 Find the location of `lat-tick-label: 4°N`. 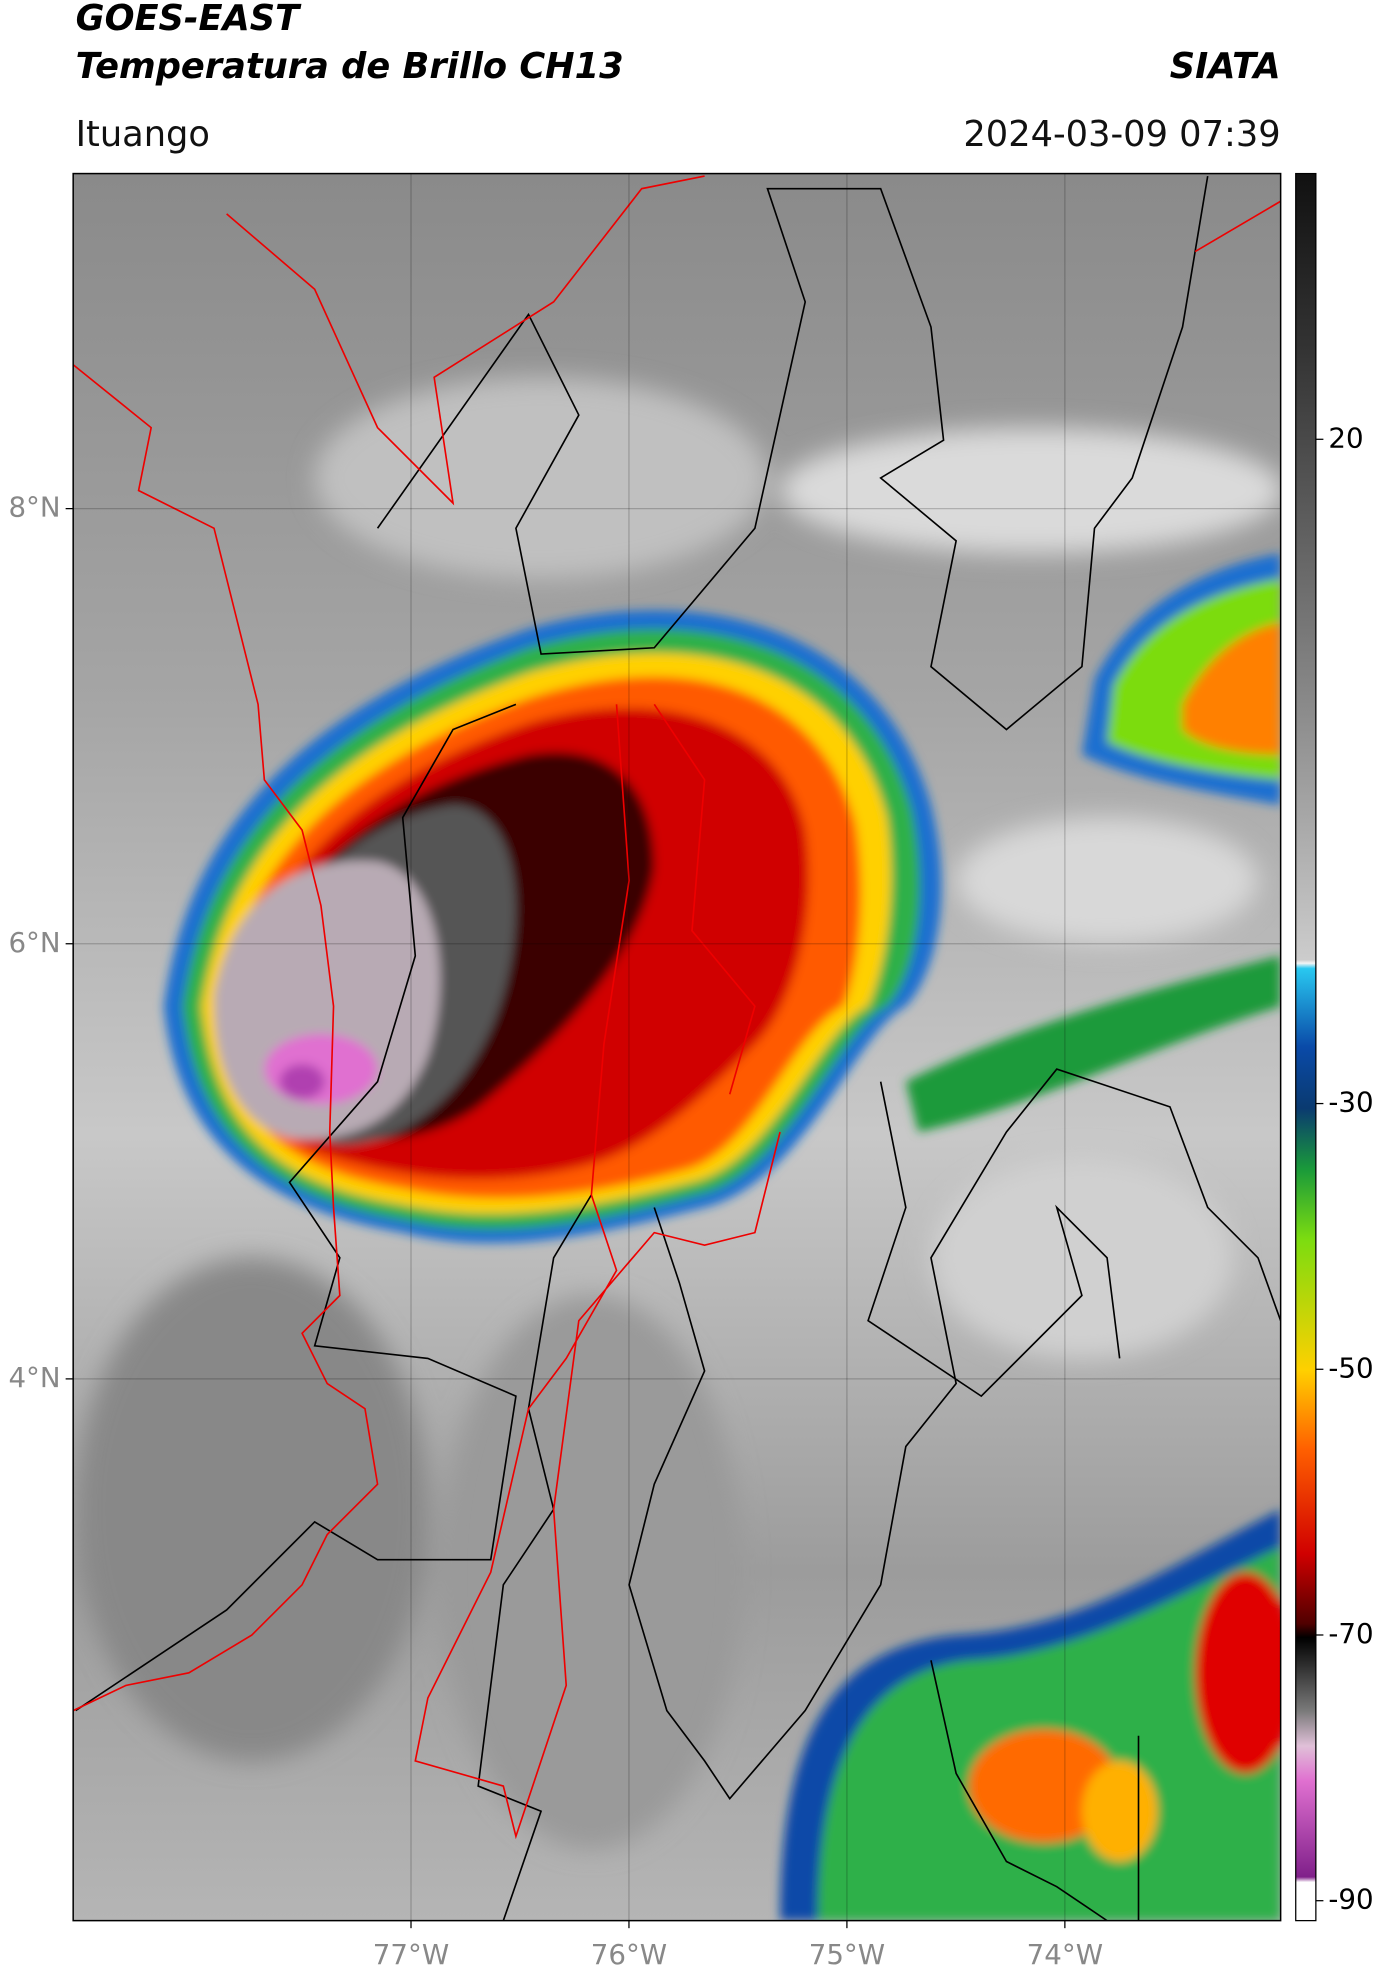

lat-tick-label: 4°N is located at coordinates (34, 1377).